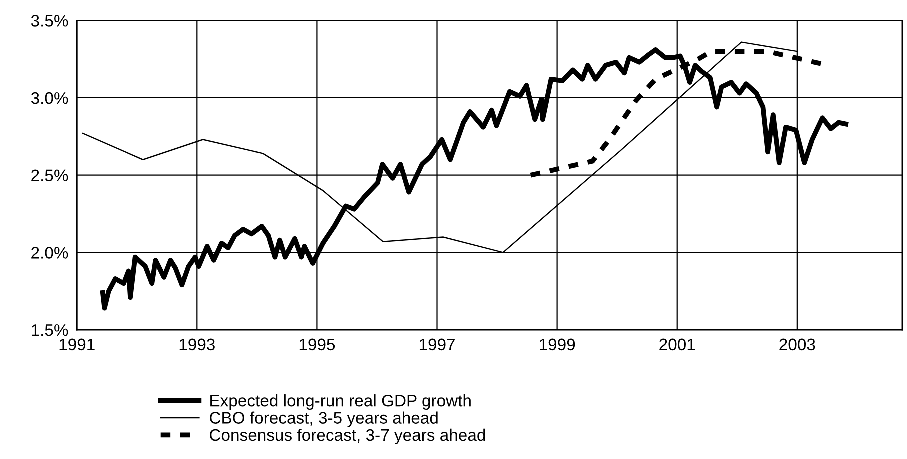 The height and width of the screenshot is (459, 907). I want to click on y-tick-label: 2.0%, so click(50, 253).